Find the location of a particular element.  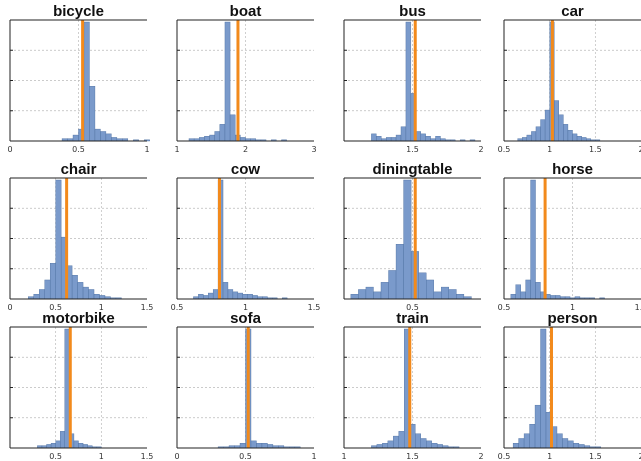

panel-bicycle: 0 0.5 1 bicycle is located at coordinates (78, 78).